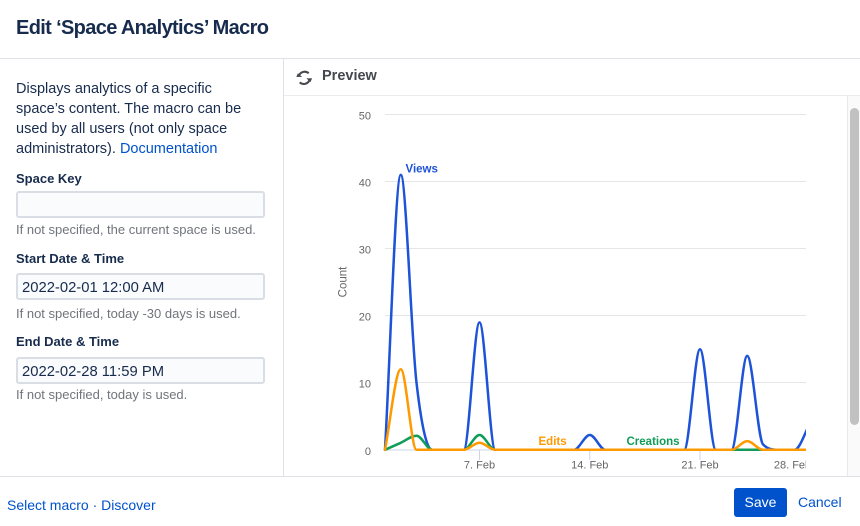 Image resolution: width=860 pixels, height=526 pixels. Describe the element at coordinates (790, 466) in the screenshot. I see `svg-text: 28. Feb` at that location.